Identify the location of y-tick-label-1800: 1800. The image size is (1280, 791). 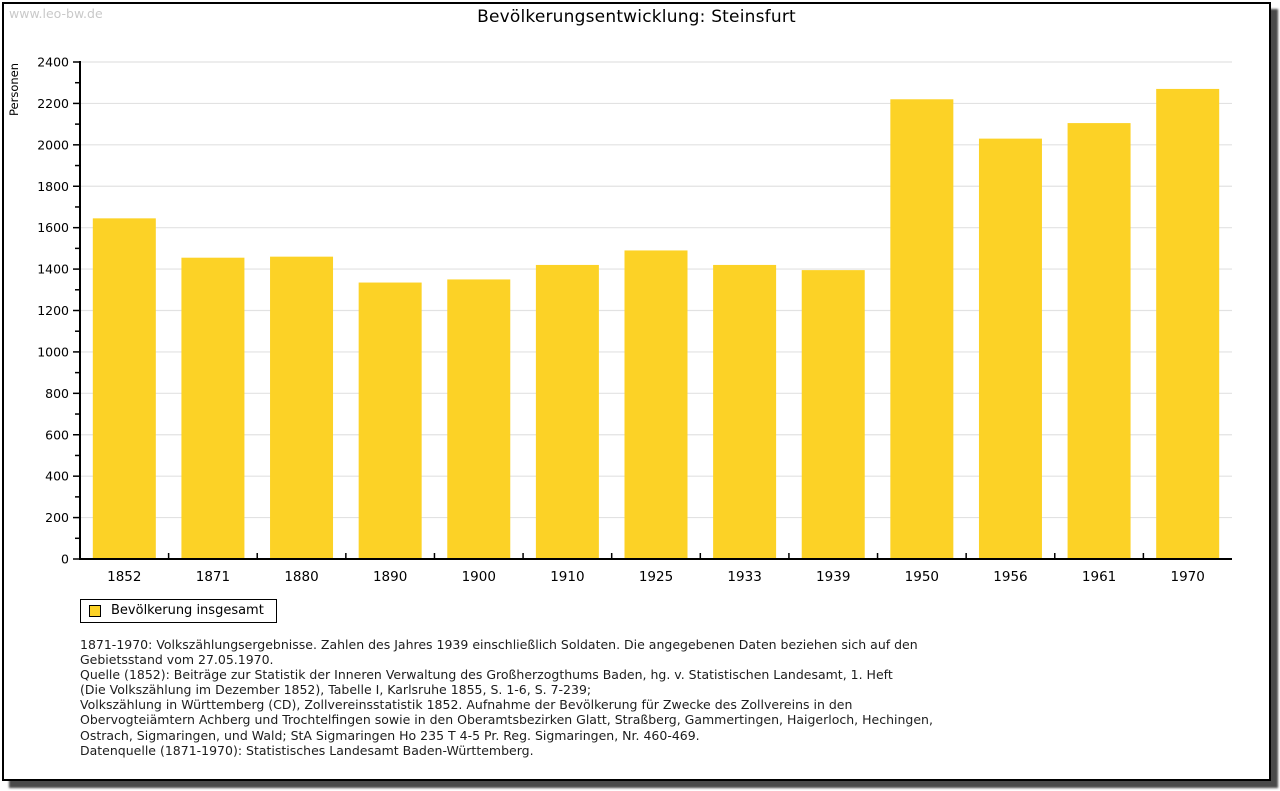
(53, 186).